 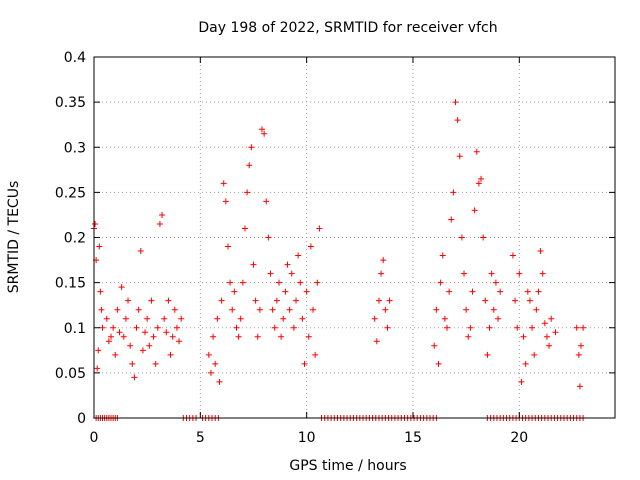 I want to click on y-tick-label: 0.25, so click(x=70, y=193).